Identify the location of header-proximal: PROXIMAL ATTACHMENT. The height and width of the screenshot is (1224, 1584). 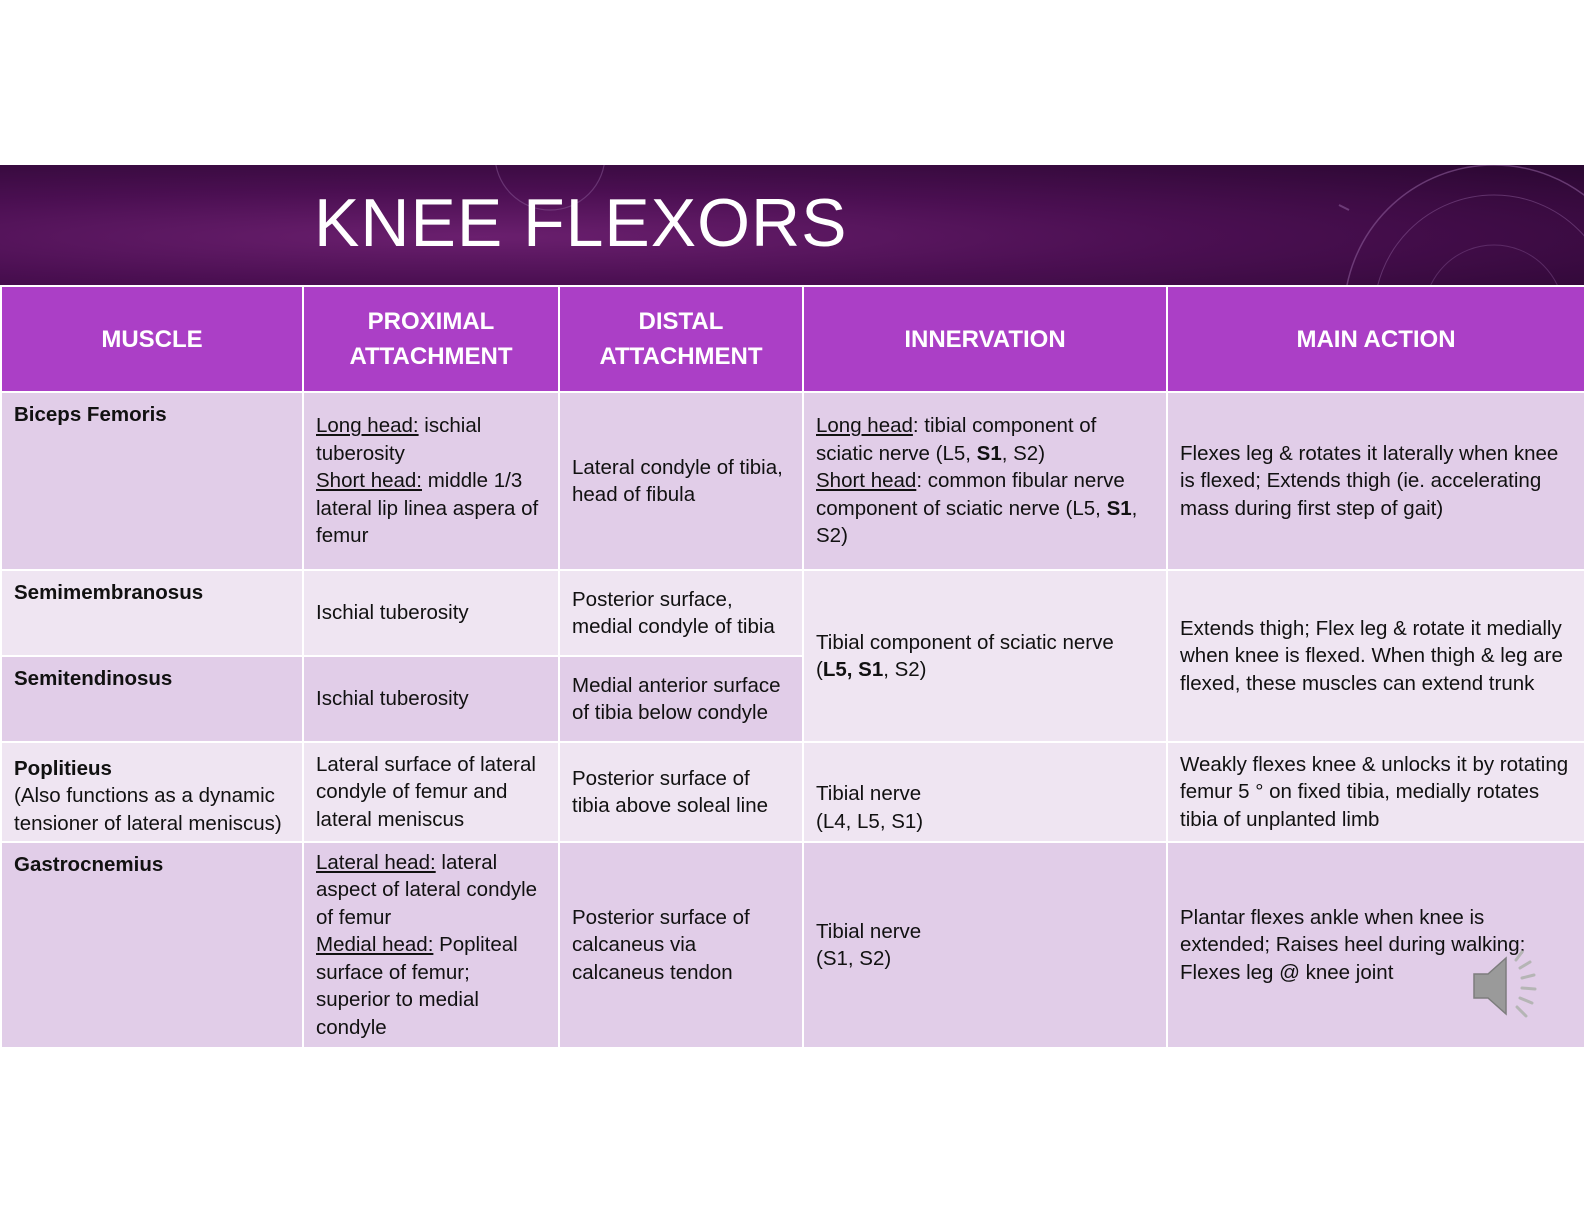
(431, 339).